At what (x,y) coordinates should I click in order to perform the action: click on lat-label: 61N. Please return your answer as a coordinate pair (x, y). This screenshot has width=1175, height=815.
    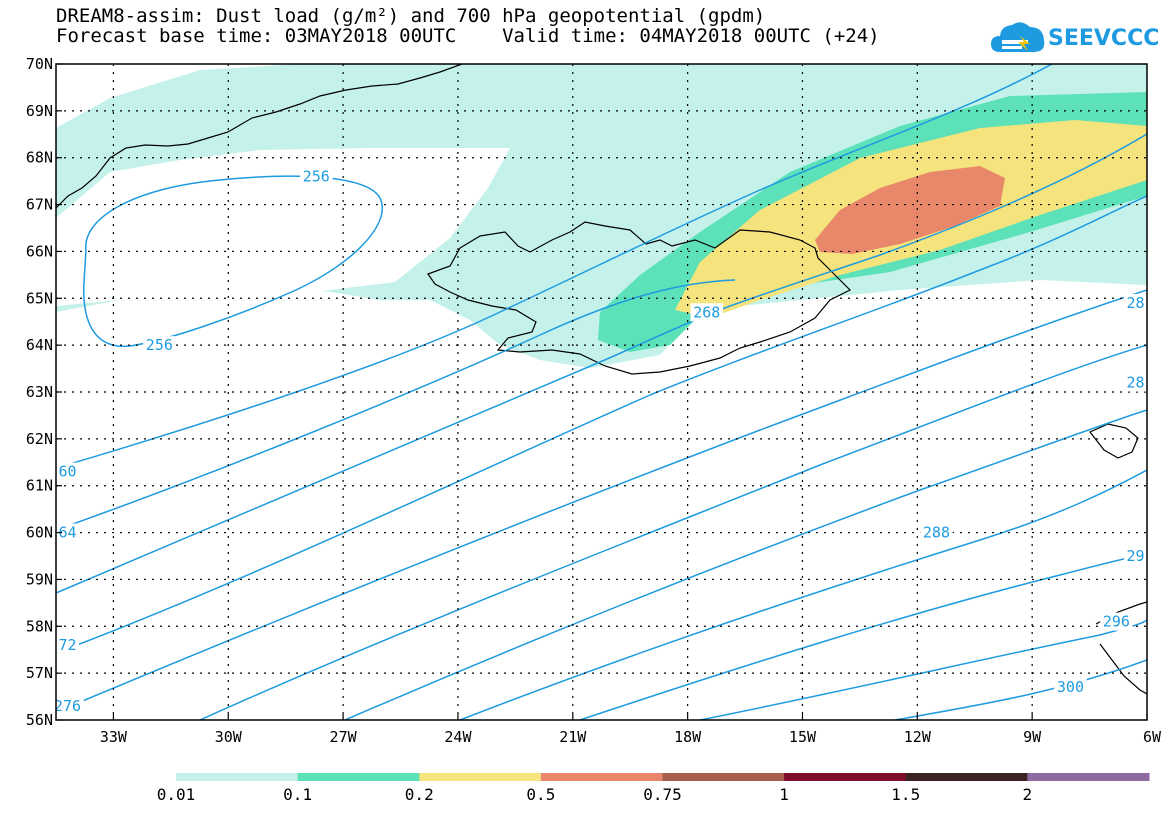
    Looking at the image, I should click on (39, 486).